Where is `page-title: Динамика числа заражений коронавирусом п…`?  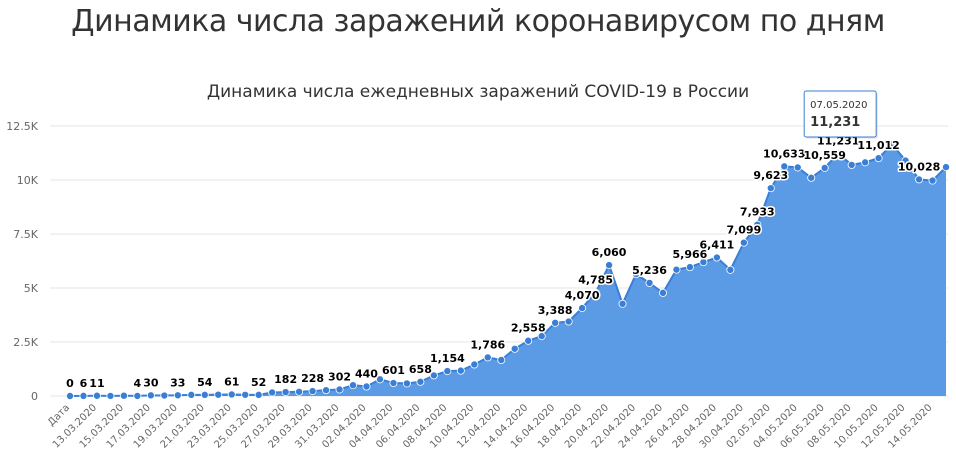
page-title: Динамика числа заражений коронавирусом п… is located at coordinates (478, 21).